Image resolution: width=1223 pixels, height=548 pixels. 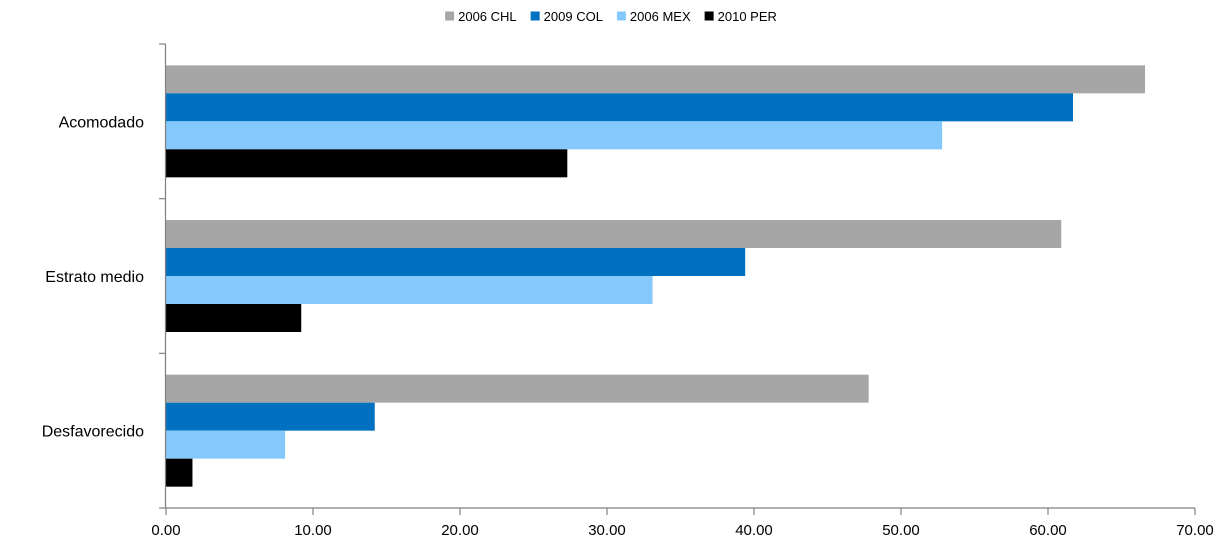 I want to click on x-tick-label: 60.00, so click(x=1048, y=530).